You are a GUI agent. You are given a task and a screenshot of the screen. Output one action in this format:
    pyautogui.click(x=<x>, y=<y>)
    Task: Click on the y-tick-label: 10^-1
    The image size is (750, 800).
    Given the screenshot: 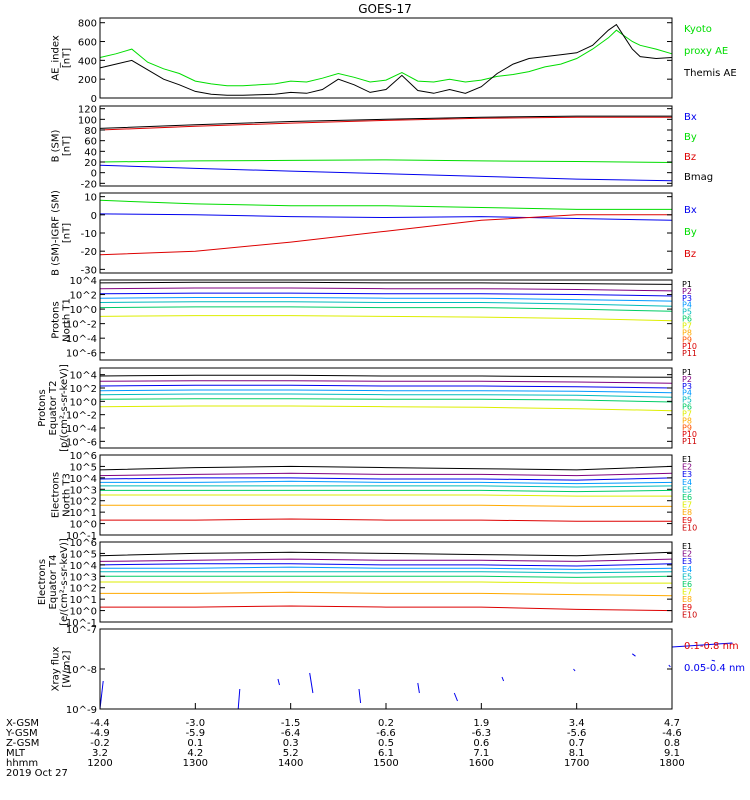 What is the action you would take?
    pyautogui.click(x=81, y=623)
    